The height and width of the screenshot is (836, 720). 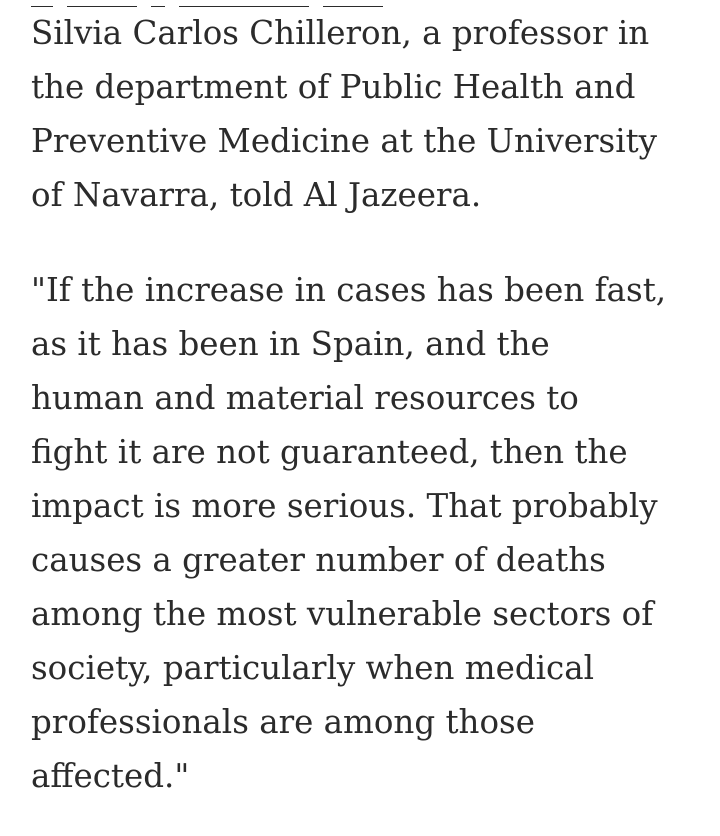 I want to click on text-line: society, particularly when medical, so click(x=313, y=668).